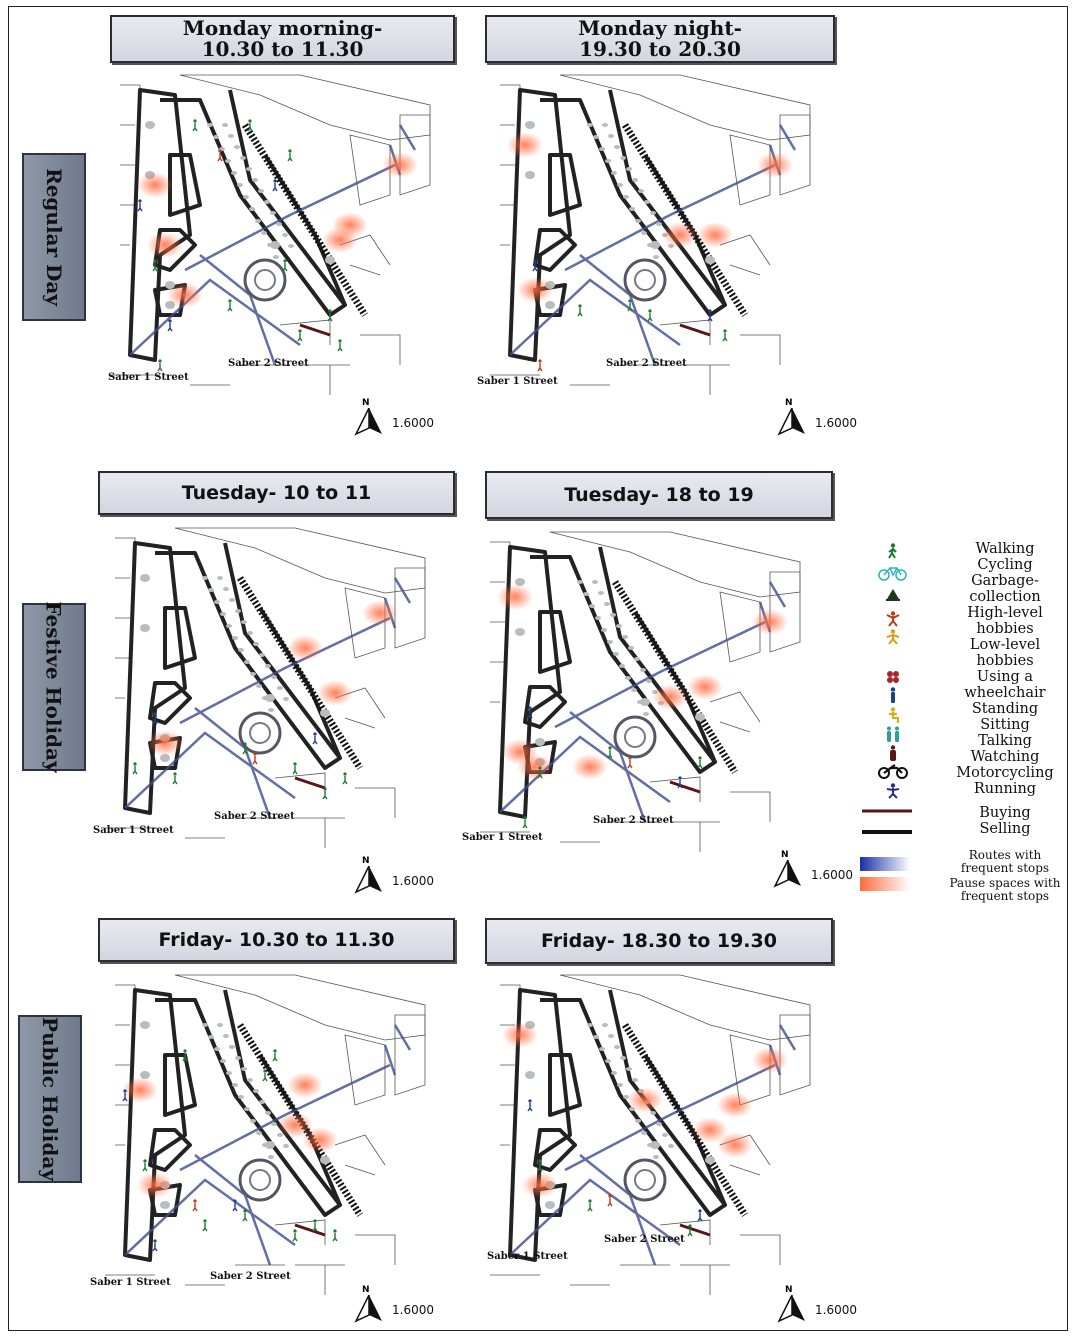 This screenshot has width=1075, height=1339. I want to click on panel-title-tuesday-morning: Tuesday- 10 to 11, so click(276, 493).